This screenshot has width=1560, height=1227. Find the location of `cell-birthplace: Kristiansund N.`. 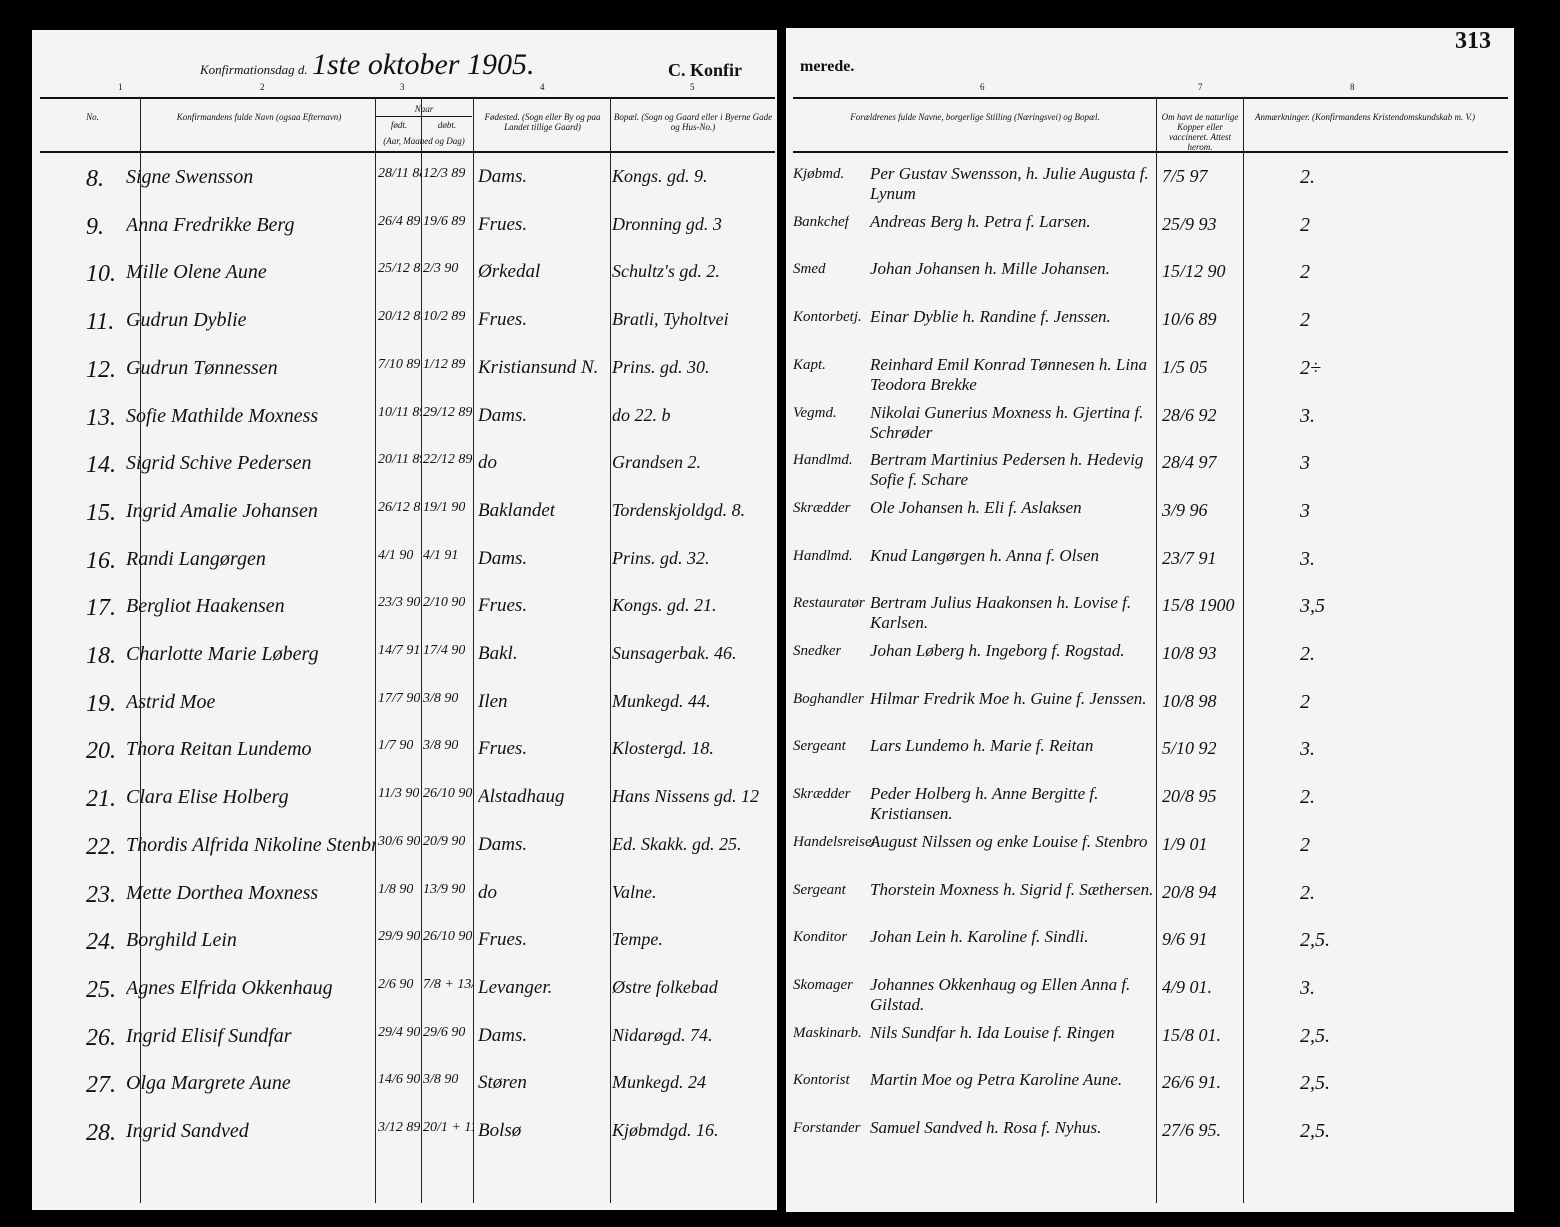

cell-birthplace: Kristiansund N. is located at coordinates (538, 367).